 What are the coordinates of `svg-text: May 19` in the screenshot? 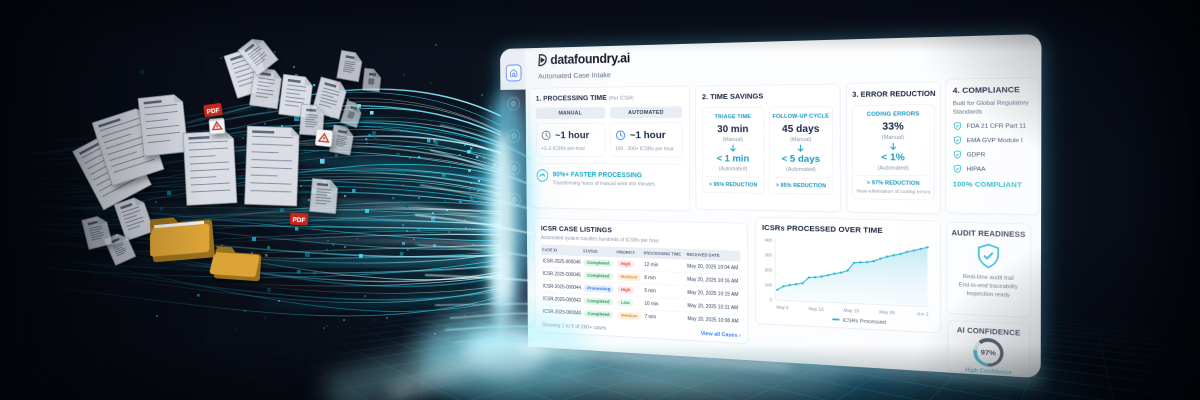 It's located at (851, 311).